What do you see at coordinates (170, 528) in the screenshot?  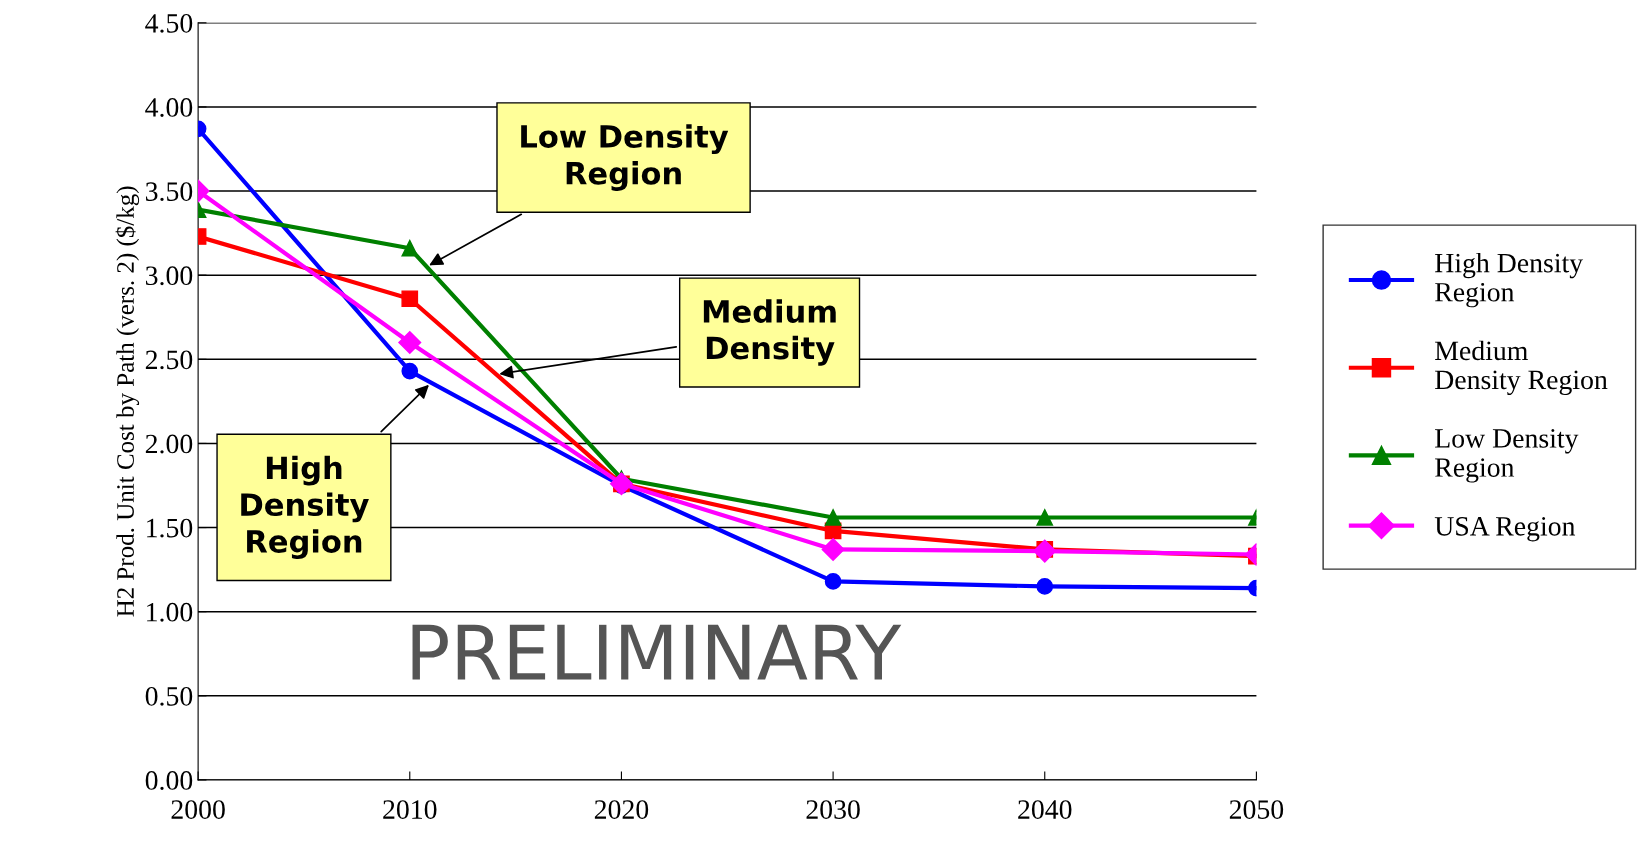 I see `y-tick-label: 1.50` at bounding box center [170, 528].